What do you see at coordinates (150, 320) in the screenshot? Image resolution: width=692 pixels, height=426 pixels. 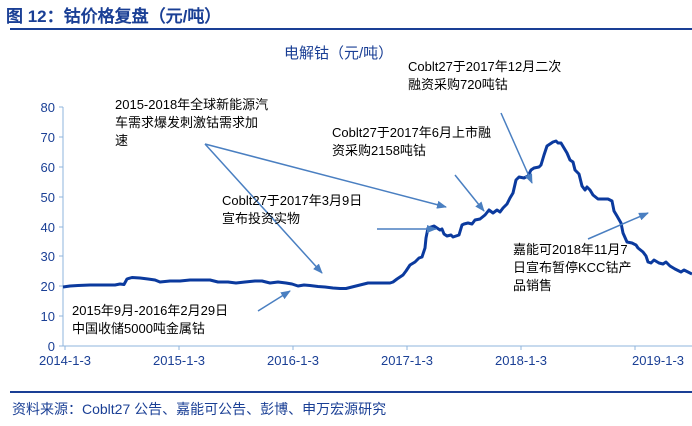 I see `annotation-china-stockpile: 2015年9月-2016年2月29日 中国收储5000吨金属钴` at bounding box center [150, 320].